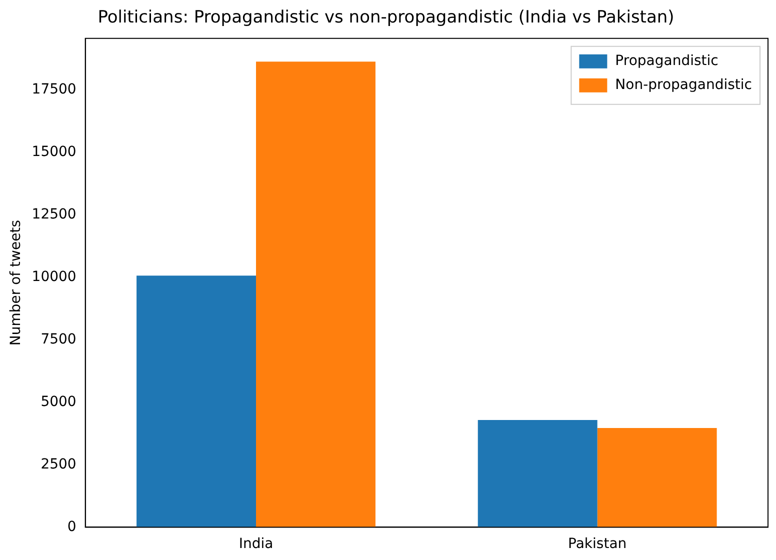  I want to click on y-tick-label: 5000, so click(58, 402).